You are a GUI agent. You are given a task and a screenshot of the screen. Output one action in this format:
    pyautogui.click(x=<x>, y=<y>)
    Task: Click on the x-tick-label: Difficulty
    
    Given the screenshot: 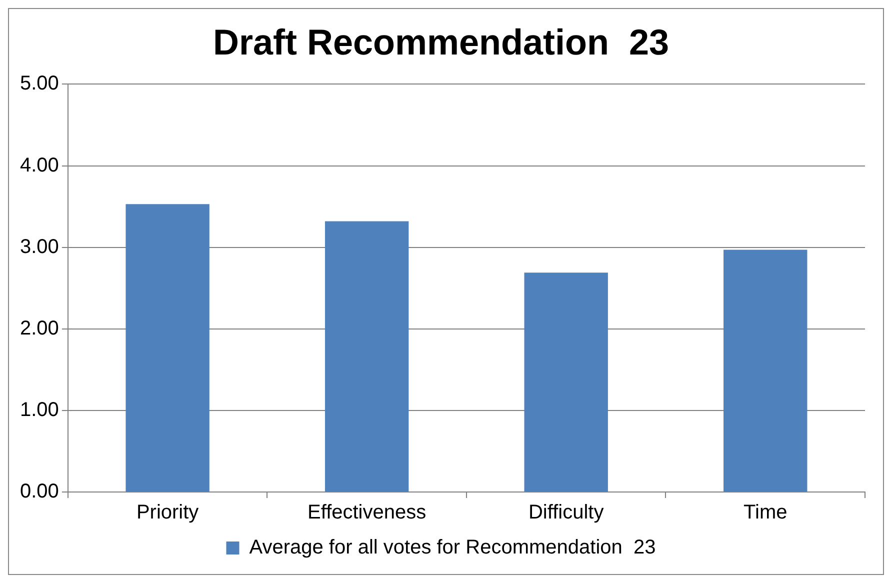 What is the action you would take?
    pyautogui.click(x=566, y=513)
    